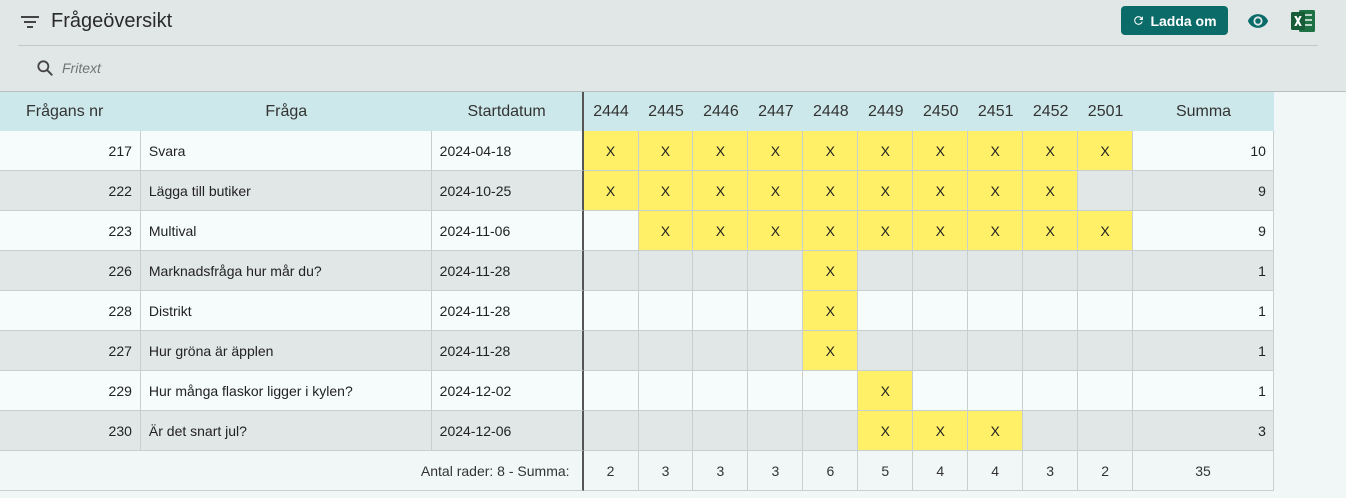  I want to click on eye-icon, so click(1258, 21).